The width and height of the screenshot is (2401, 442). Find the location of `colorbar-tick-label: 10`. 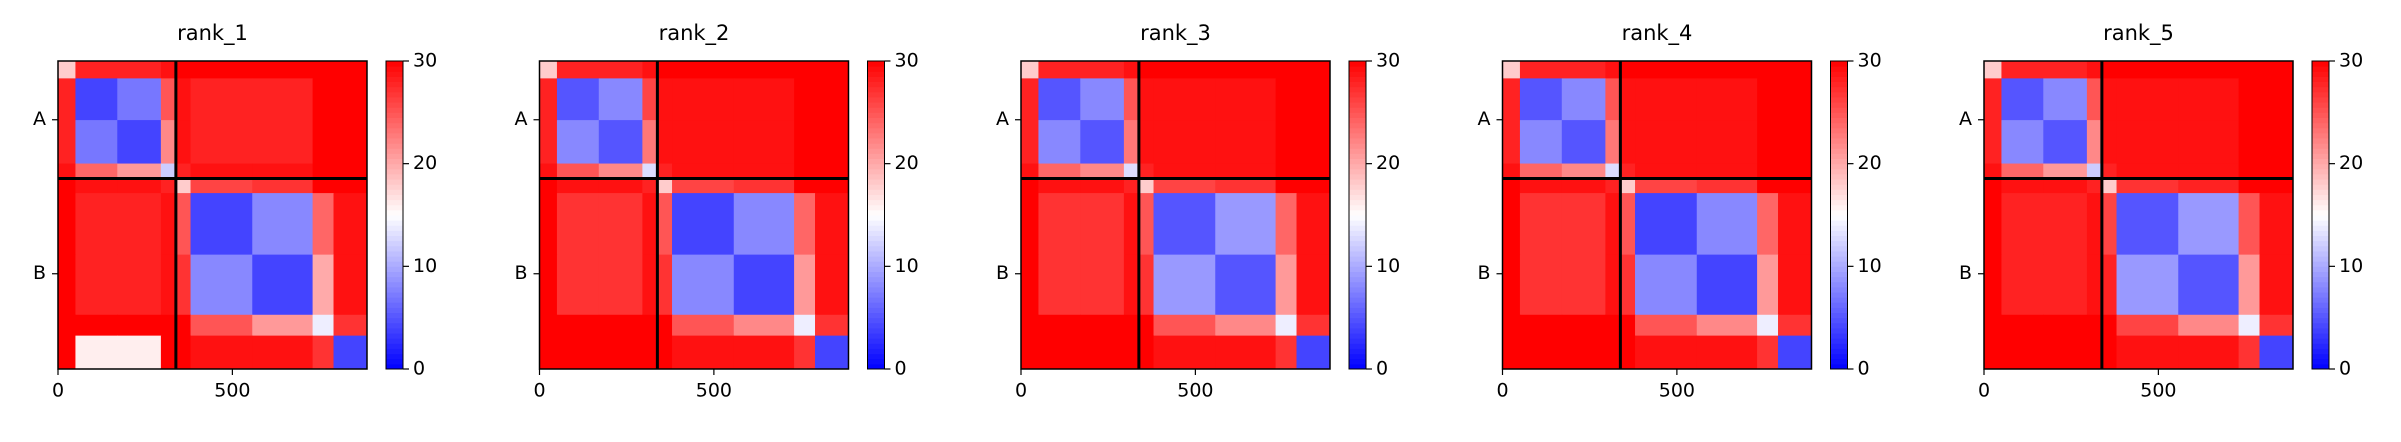

colorbar-tick-label: 10 is located at coordinates (1870, 266).